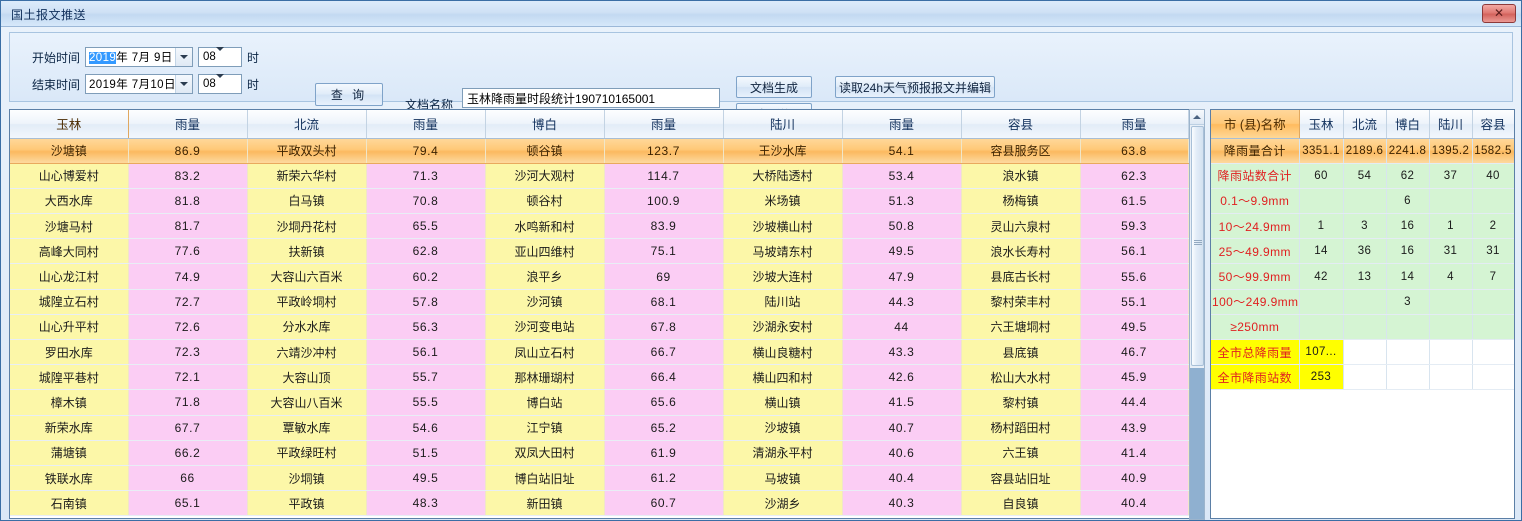  Describe the element at coordinates (69, 124) in the screenshot. I see `grid-column-header: 玉林` at that location.